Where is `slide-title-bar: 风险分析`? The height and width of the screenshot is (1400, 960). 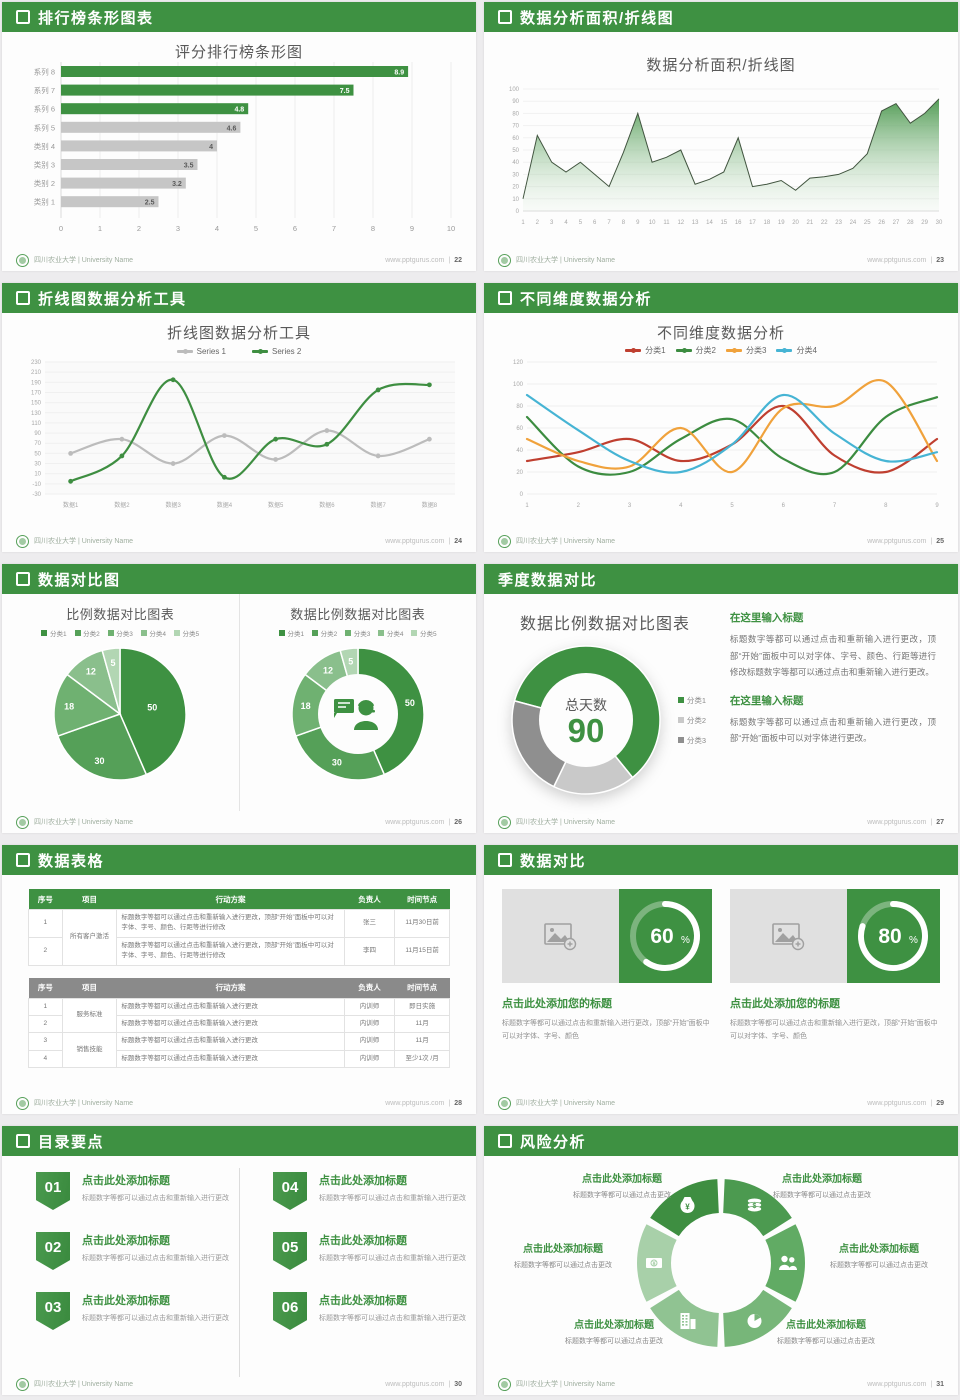 slide-title-bar: 风险分析 is located at coordinates (721, 1141).